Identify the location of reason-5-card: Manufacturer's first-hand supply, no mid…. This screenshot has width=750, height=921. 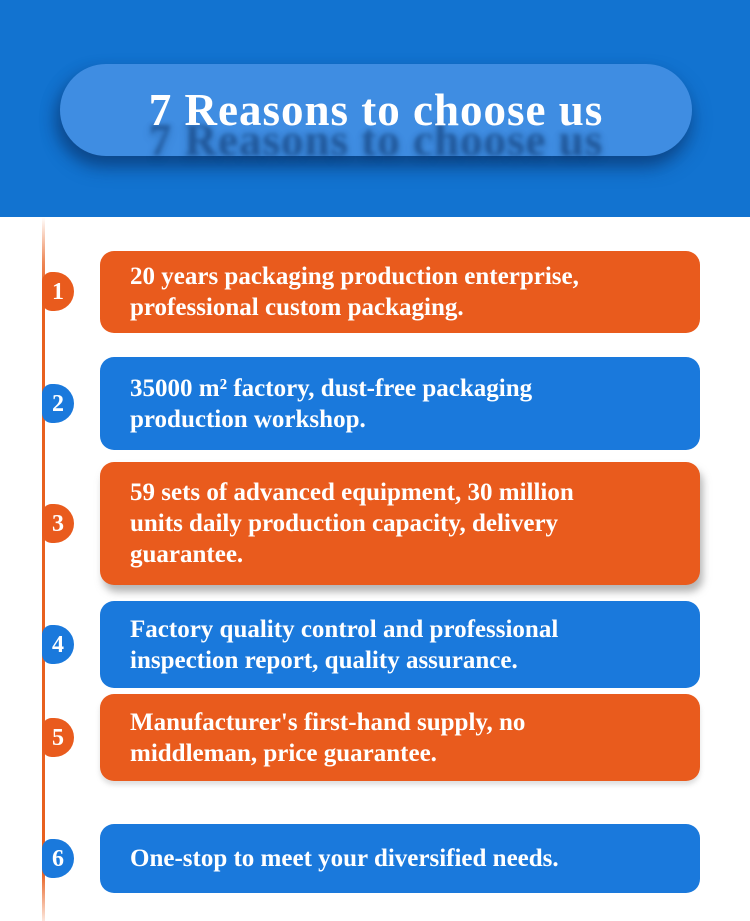
(400, 737).